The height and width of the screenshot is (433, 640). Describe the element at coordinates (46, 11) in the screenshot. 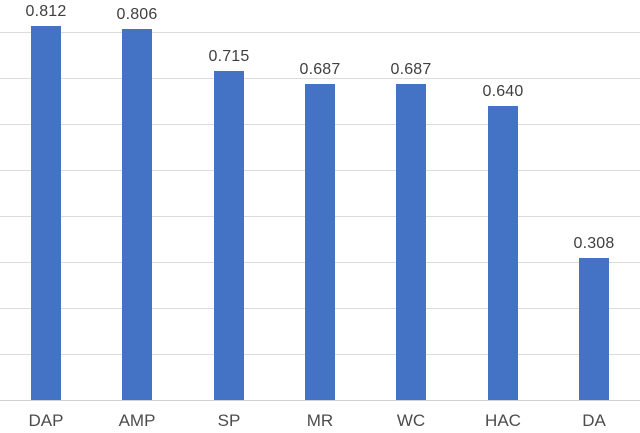

I see `data-label-dap: 0.812` at that location.